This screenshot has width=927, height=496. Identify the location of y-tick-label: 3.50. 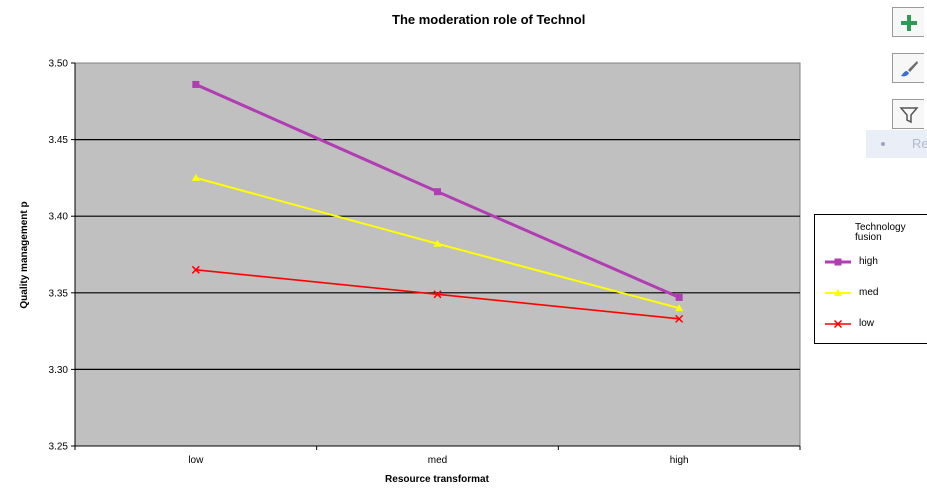
(59, 64).